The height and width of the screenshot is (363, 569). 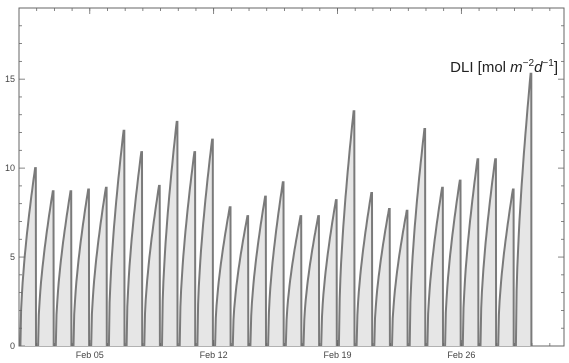 What do you see at coordinates (461, 355) in the screenshot?
I see `x-tick-label: Feb 26` at bounding box center [461, 355].